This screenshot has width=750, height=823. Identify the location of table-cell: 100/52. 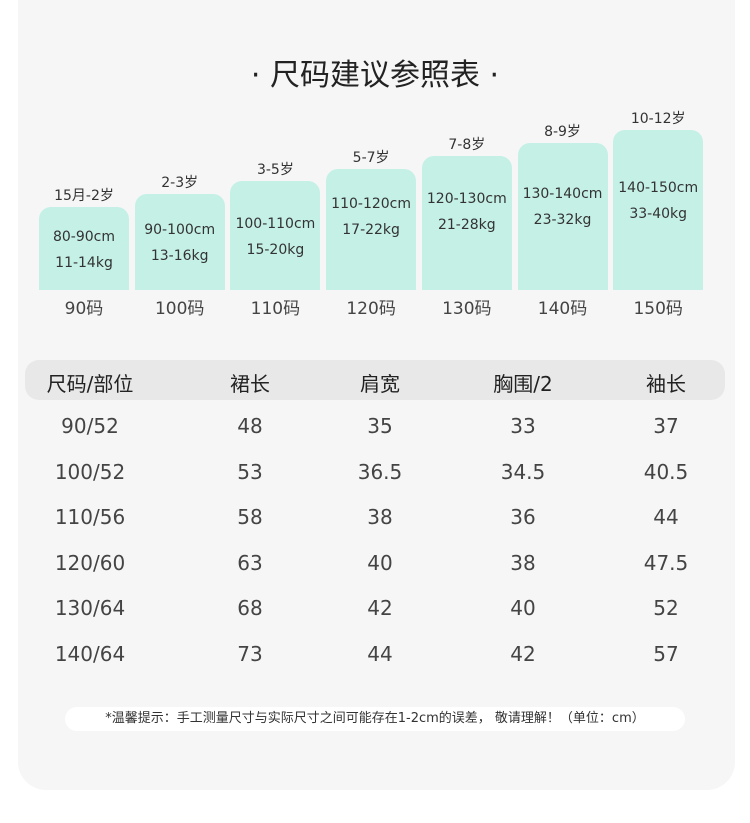
(90, 471).